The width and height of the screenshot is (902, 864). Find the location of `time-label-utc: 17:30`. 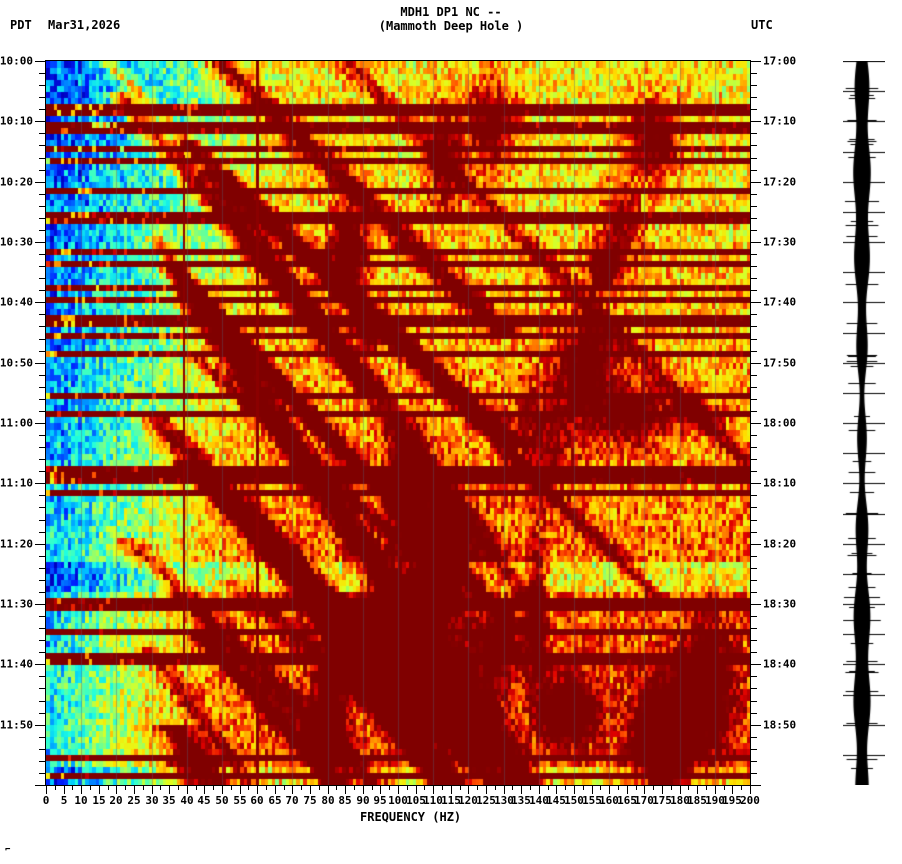

time-label-utc: 17:30 is located at coordinates (780, 242).